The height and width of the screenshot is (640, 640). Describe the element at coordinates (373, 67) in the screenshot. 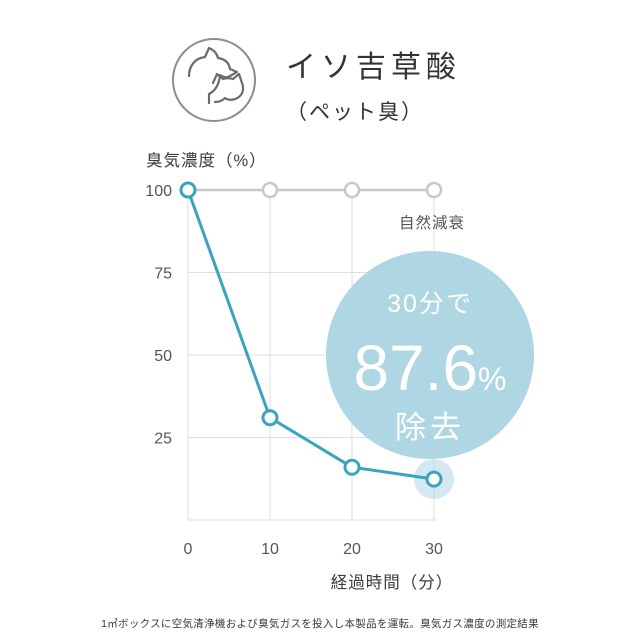

I see `substance-title: イソ吉草酸` at that location.